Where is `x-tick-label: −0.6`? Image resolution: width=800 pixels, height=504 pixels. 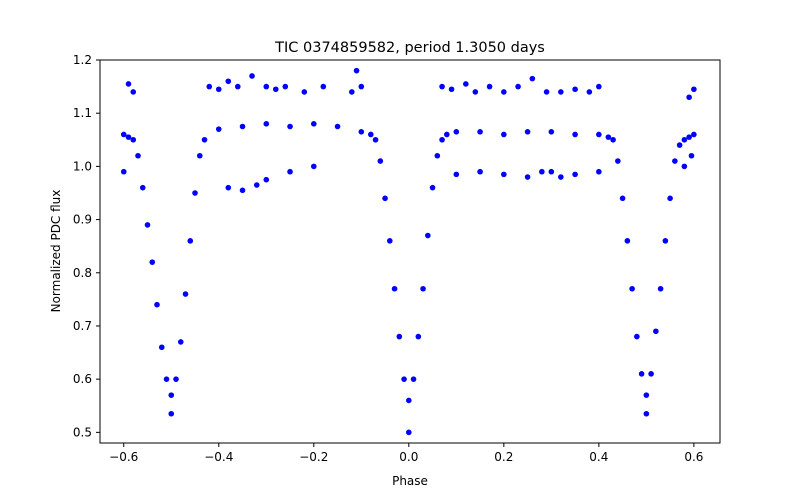
x-tick-label: −0.6 is located at coordinates (123, 457).